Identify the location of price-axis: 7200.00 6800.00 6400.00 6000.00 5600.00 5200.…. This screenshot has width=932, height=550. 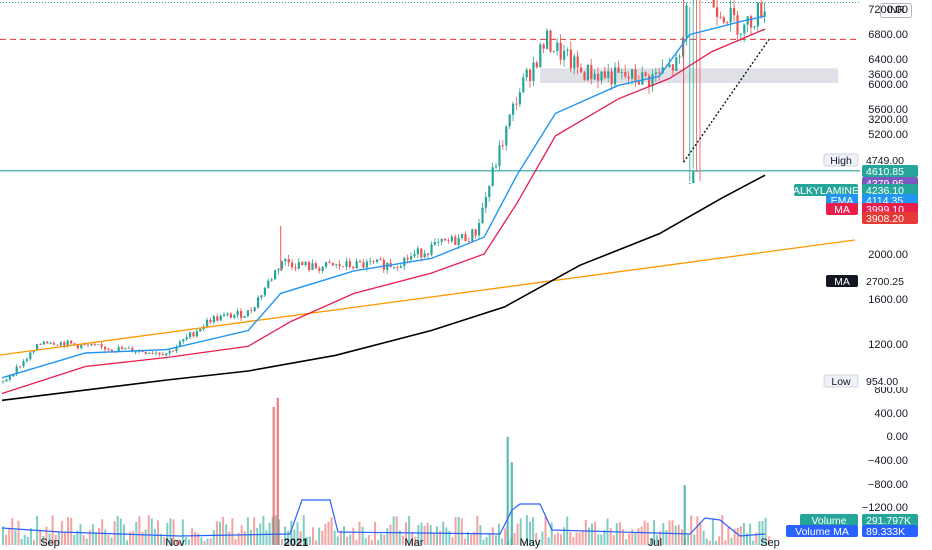
(885, 259).